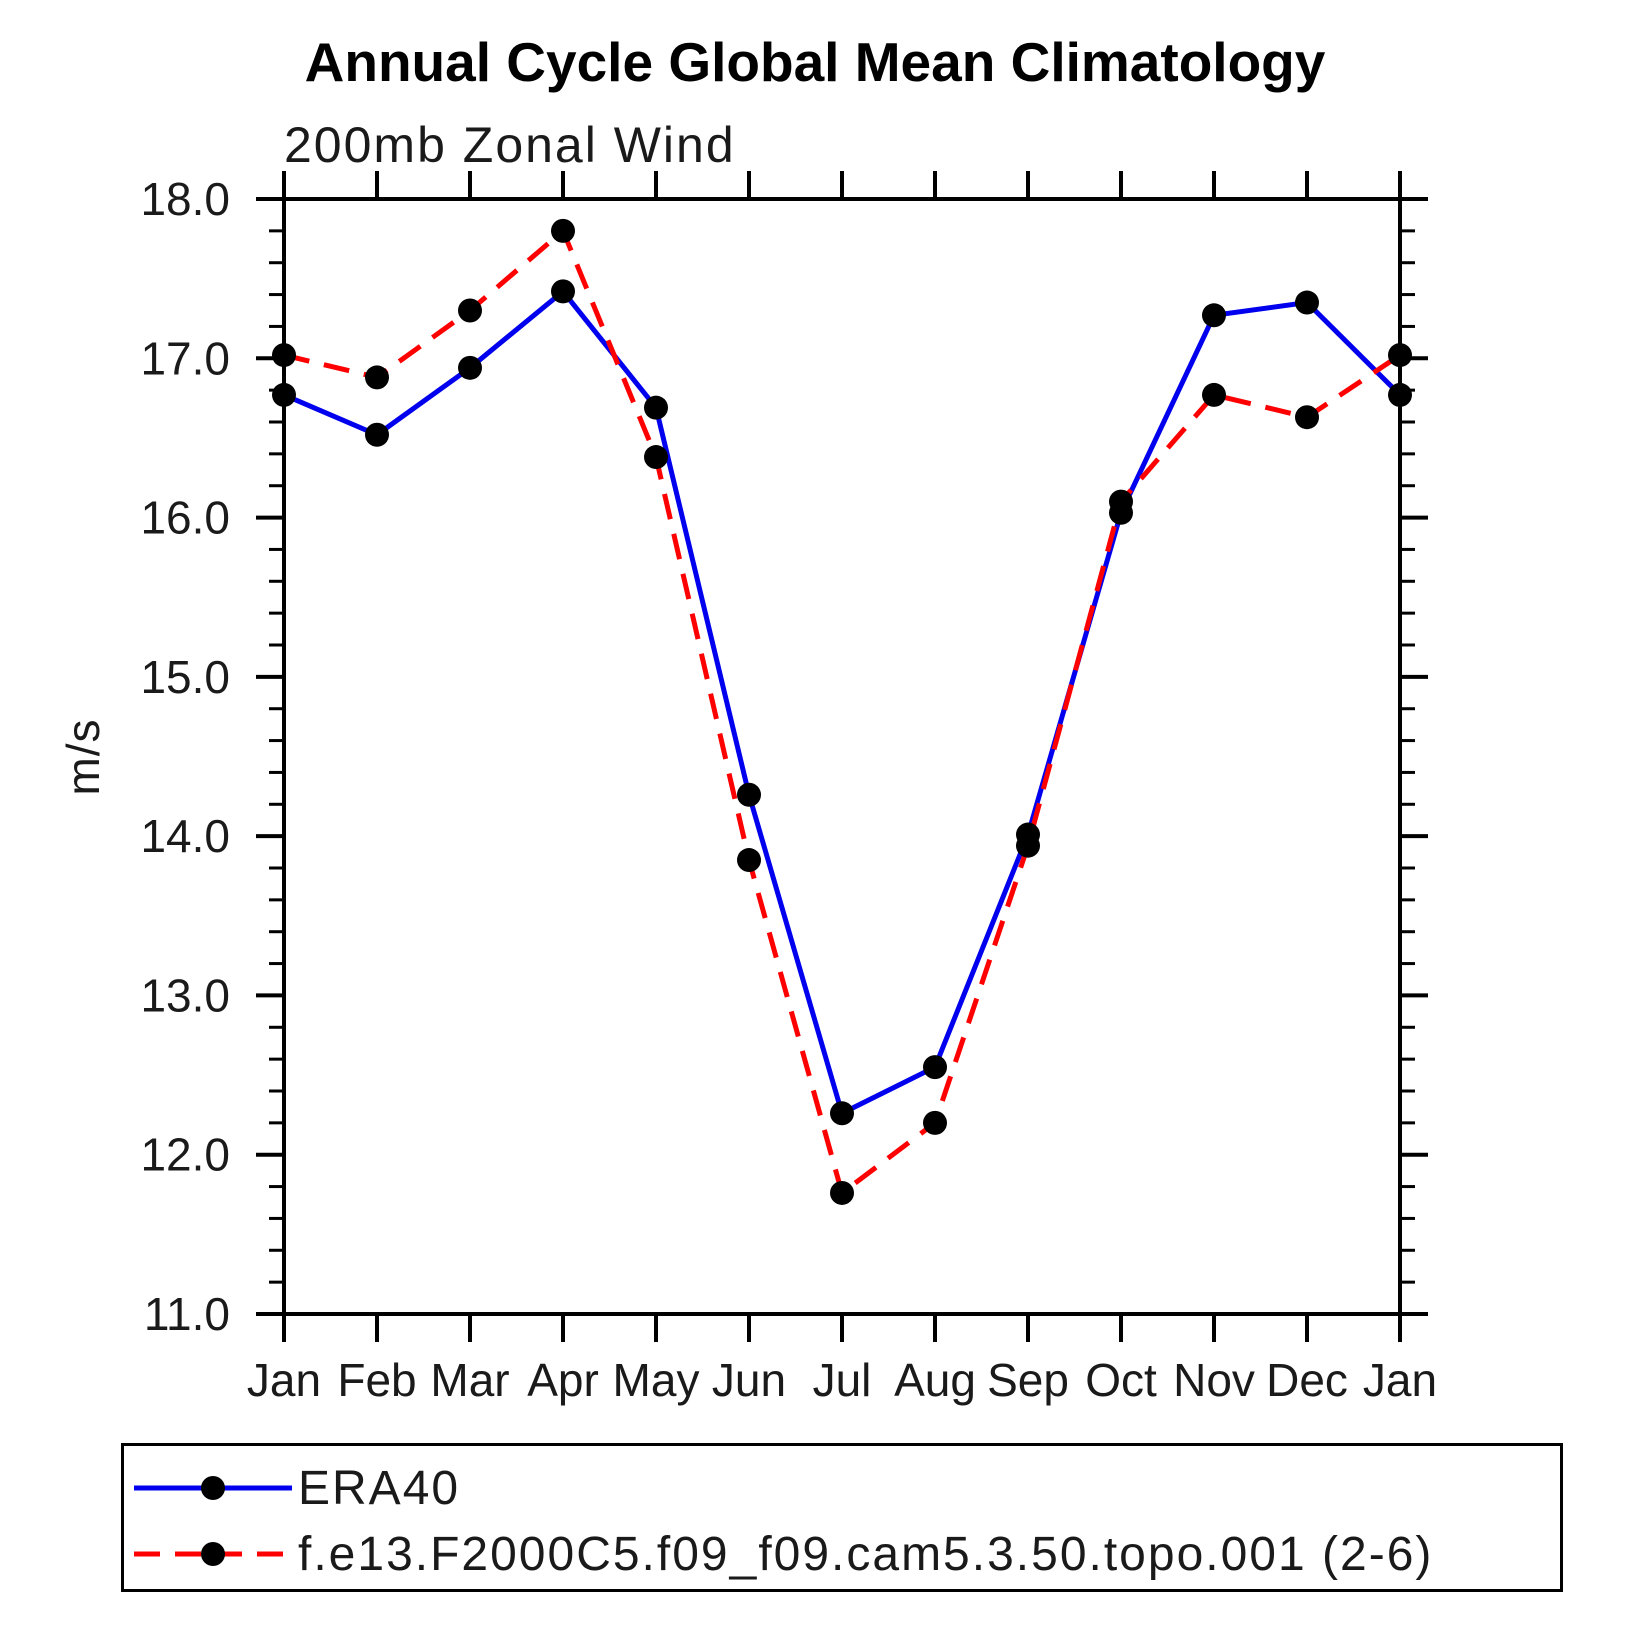 This screenshot has height=1630, width=1630. I want to click on data-point-1-Jul, so click(842, 1192).